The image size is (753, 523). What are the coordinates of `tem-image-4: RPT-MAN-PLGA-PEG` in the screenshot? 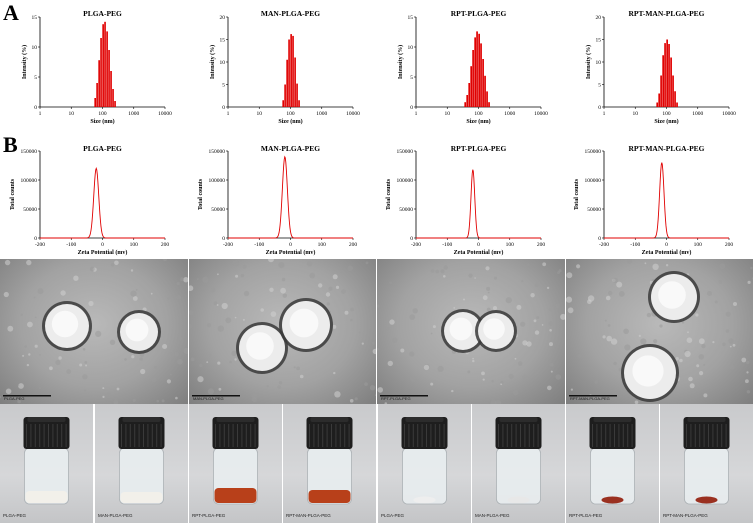 It's located at (659, 331).